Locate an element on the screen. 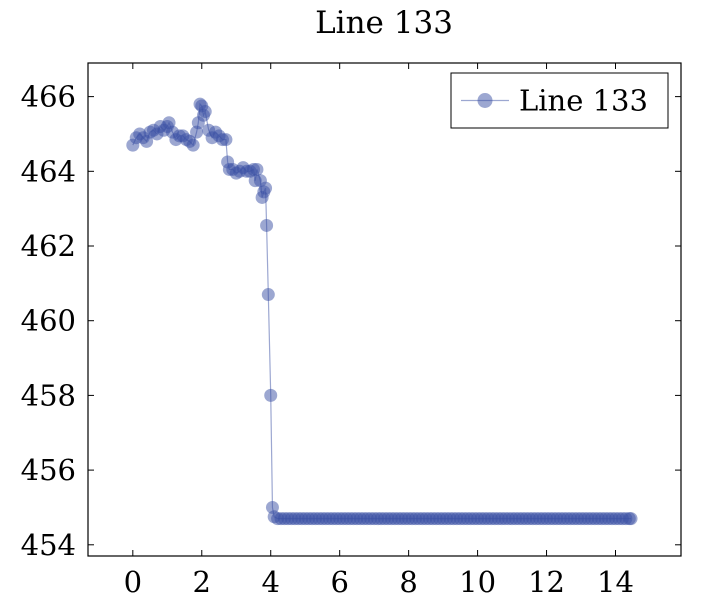  x-tick-label: 4 is located at coordinates (271, 582).